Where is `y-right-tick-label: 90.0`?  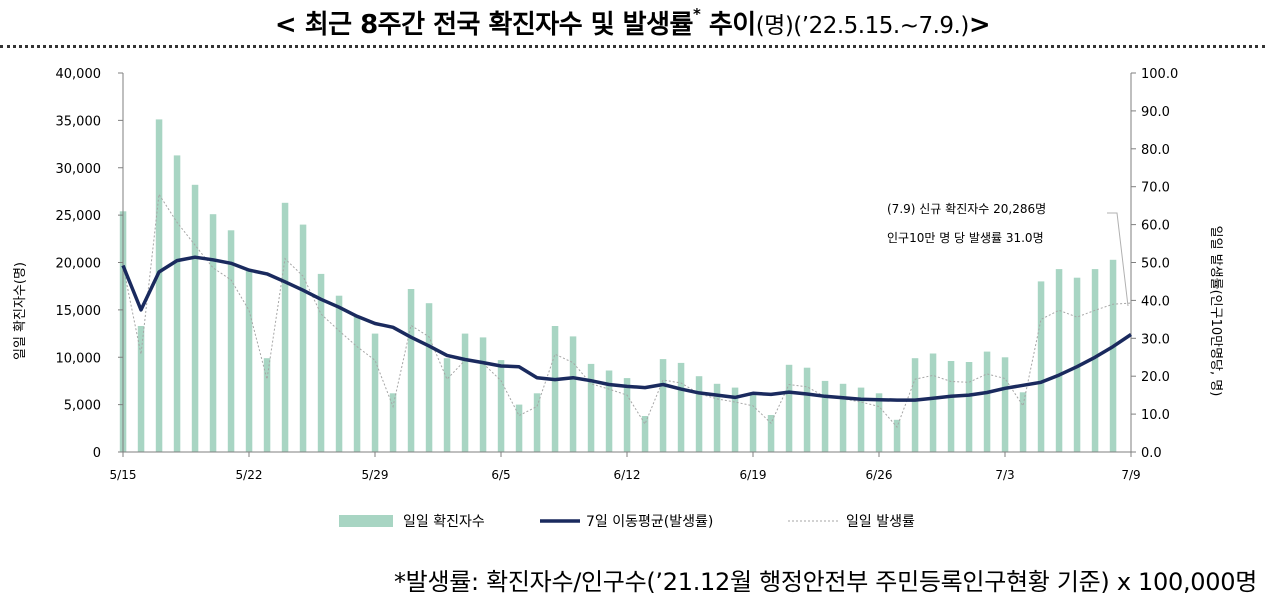
y-right-tick-label: 90.0 is located at coordinates (1155, 112).